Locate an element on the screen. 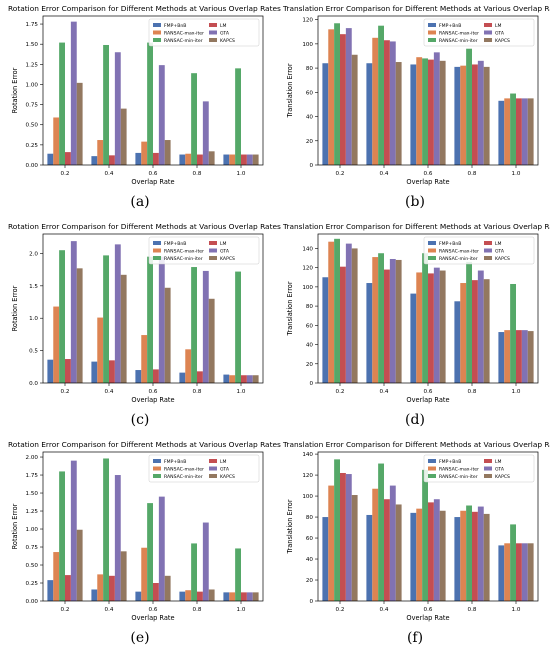 This screenshot has width=550, height=653. bar-kapcs-0-6-a is located at coordinates (167, 152).